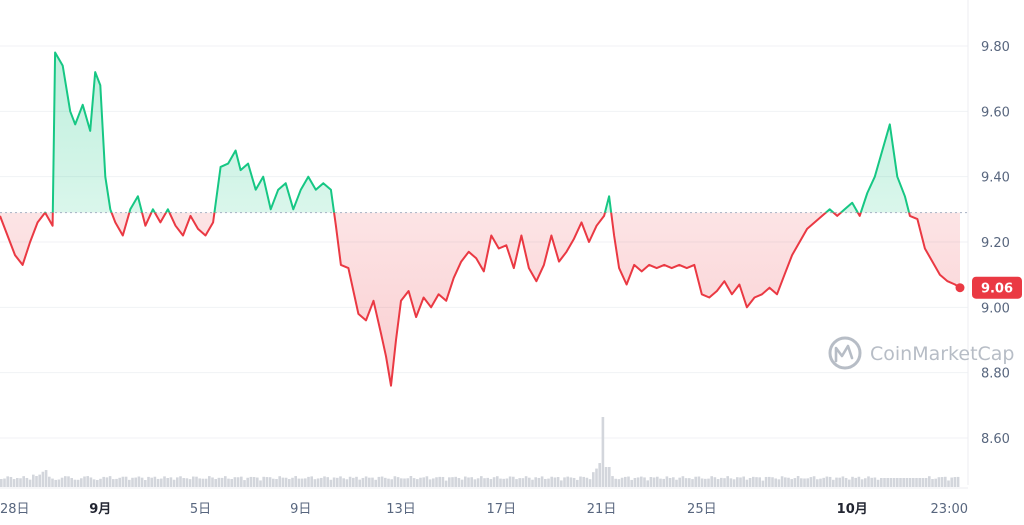 The width and height of the screenshot is (1024, 525). I want to click on watermark: CoinMarketCap, so click(921, 353).